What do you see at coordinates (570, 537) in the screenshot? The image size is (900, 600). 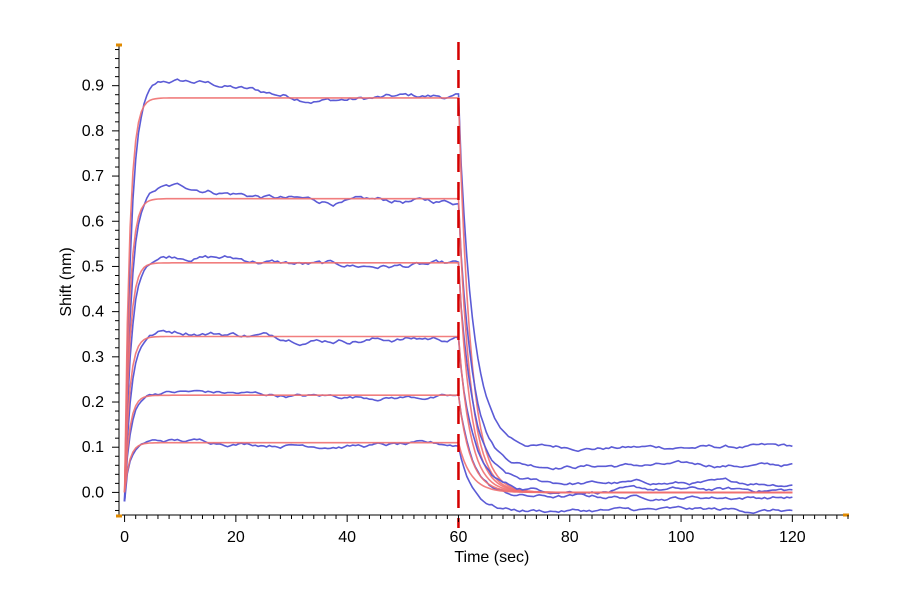 I see `x-tick-label: 80` at bounding box center [570, 537].